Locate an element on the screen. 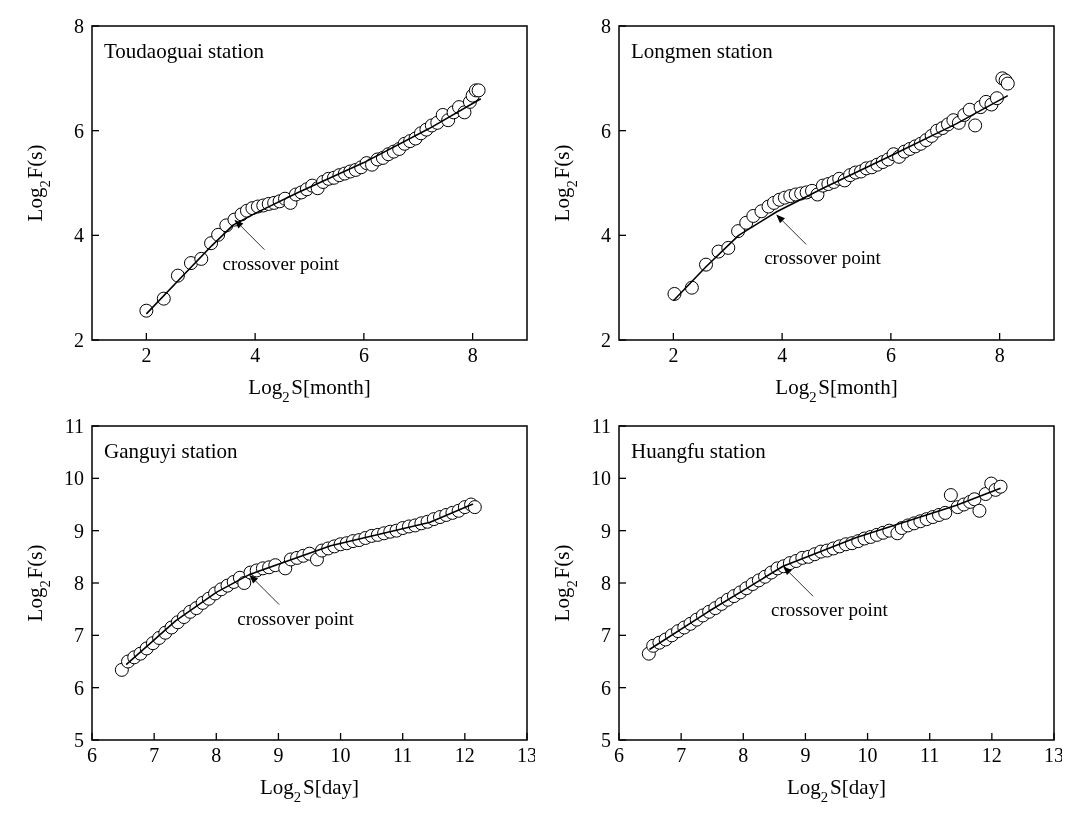 The height and width of the screenshot is (814, 1070). text: Toudaoguai station is located at coordinates (184, 51).